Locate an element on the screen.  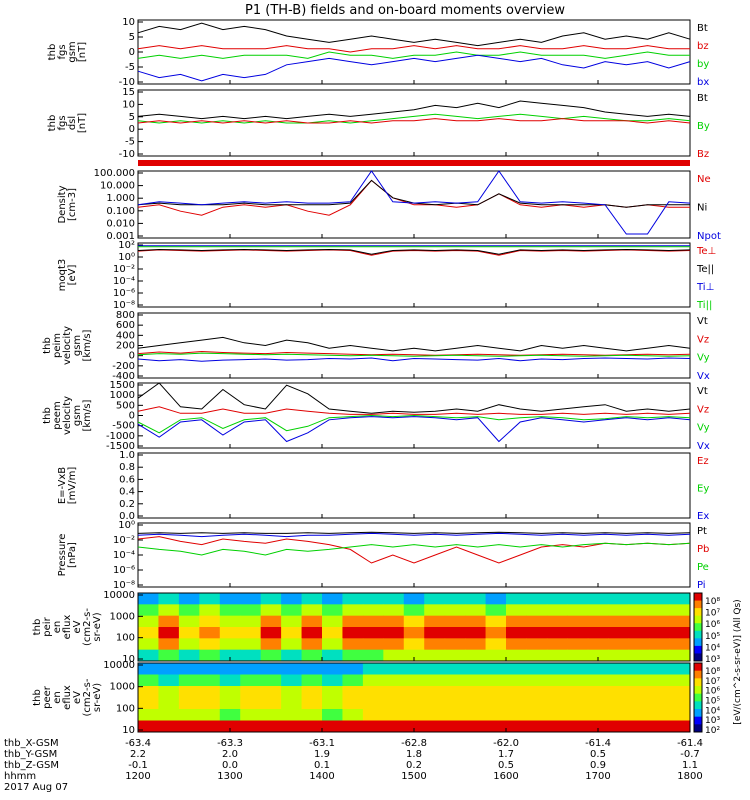
legend-Pt: Pt is located at coordinates (702, 531).